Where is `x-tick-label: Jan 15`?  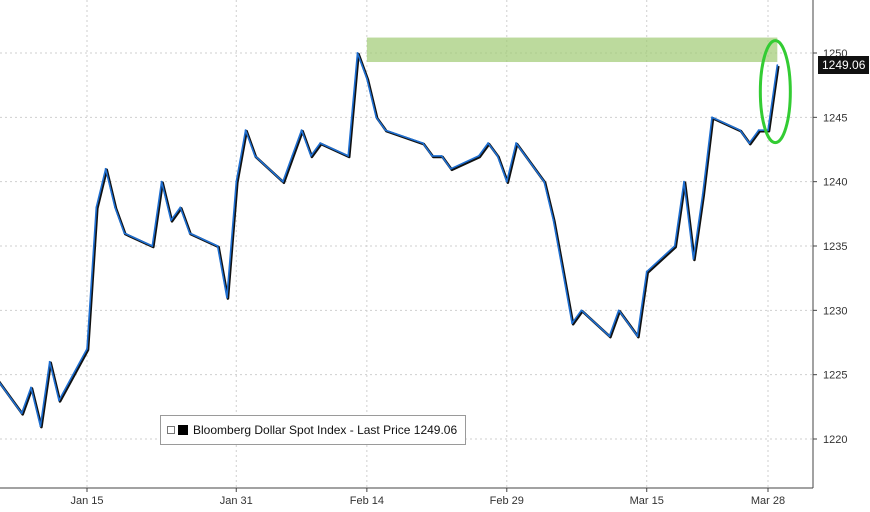 x-tick-label: Jan 15 is located at coordinates (86, 501).